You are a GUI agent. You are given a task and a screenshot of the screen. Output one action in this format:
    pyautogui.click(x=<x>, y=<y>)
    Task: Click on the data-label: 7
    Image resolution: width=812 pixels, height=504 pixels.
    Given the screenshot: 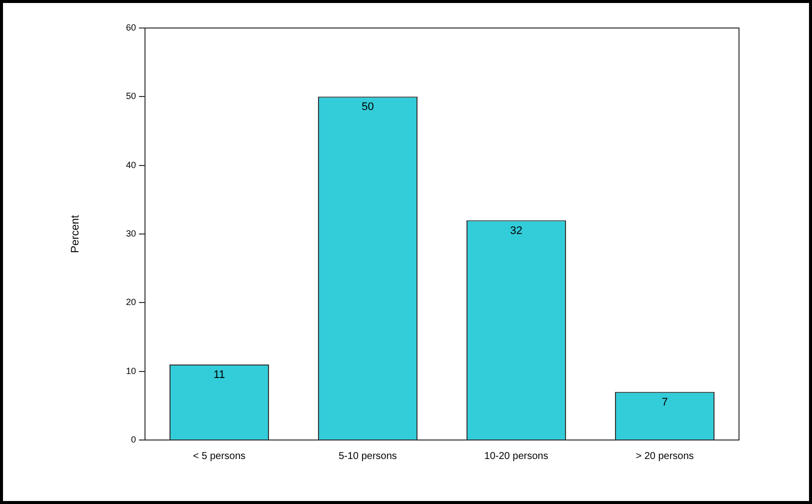 What is the action you would take?
    pyautogui.click(x=665, y=402)
    